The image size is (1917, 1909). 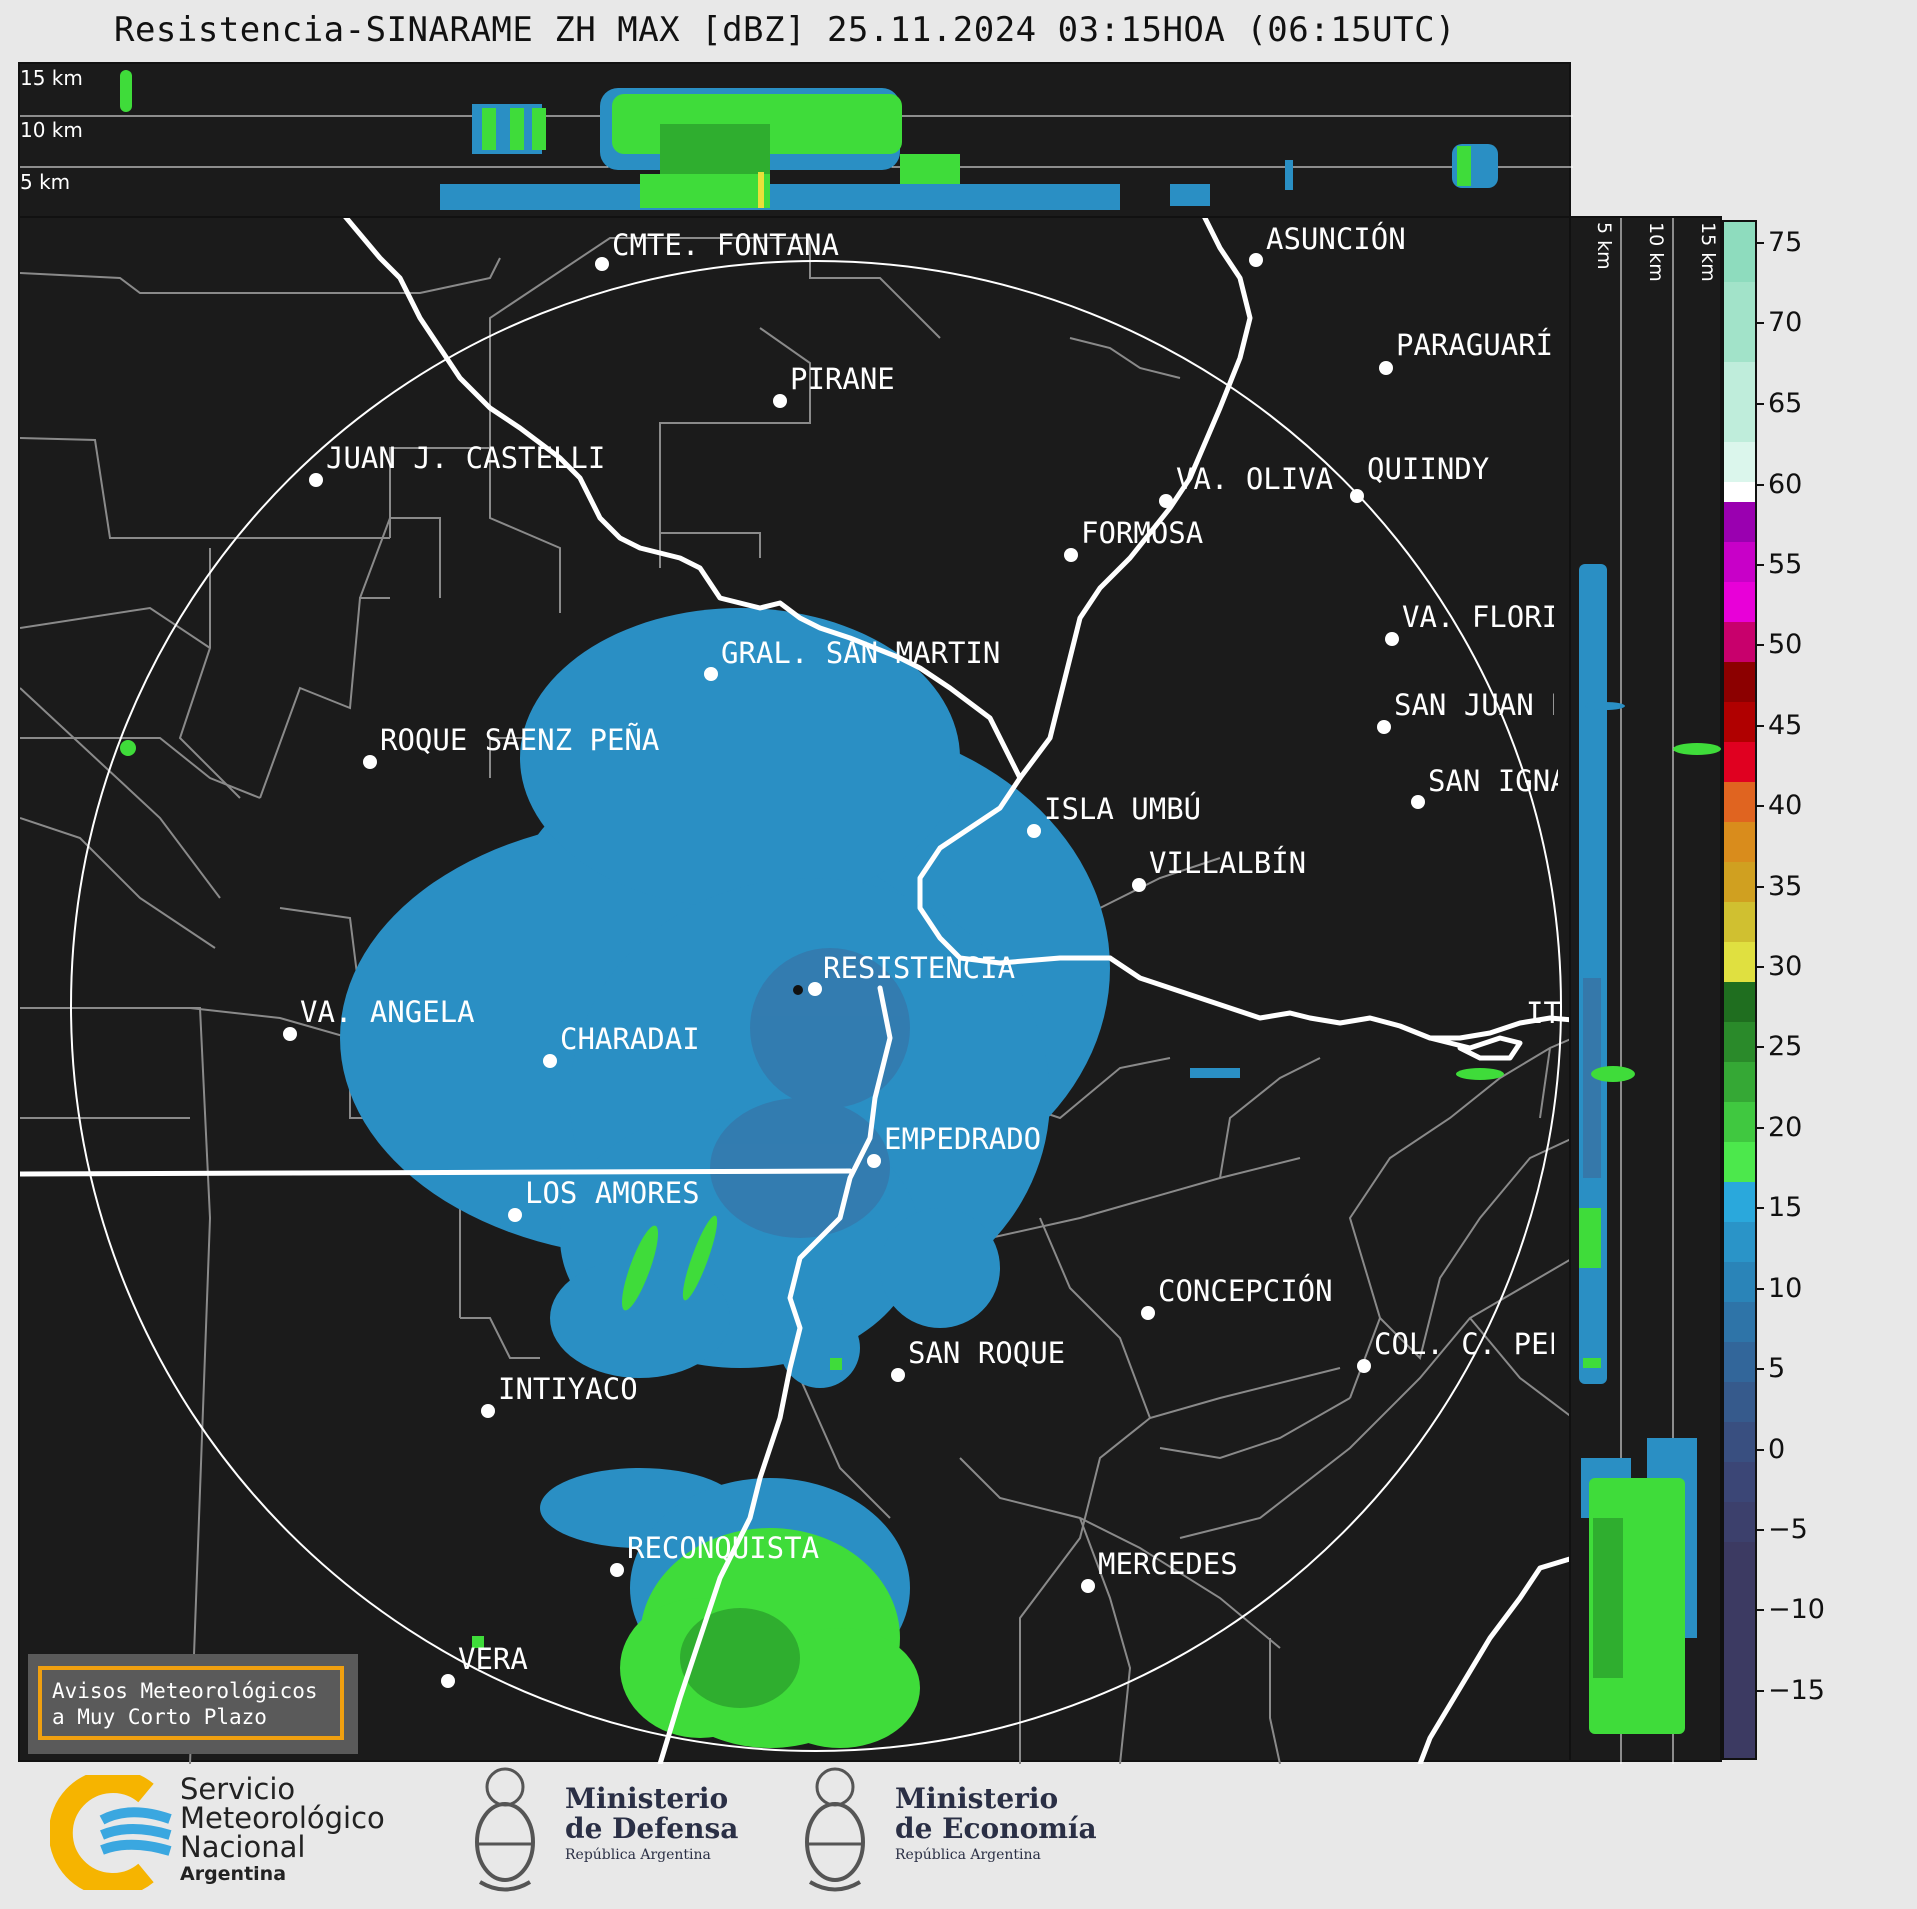 I want to click on side-cross-section: 5 km 10 km 15 km, so click(x=1645, y=990).